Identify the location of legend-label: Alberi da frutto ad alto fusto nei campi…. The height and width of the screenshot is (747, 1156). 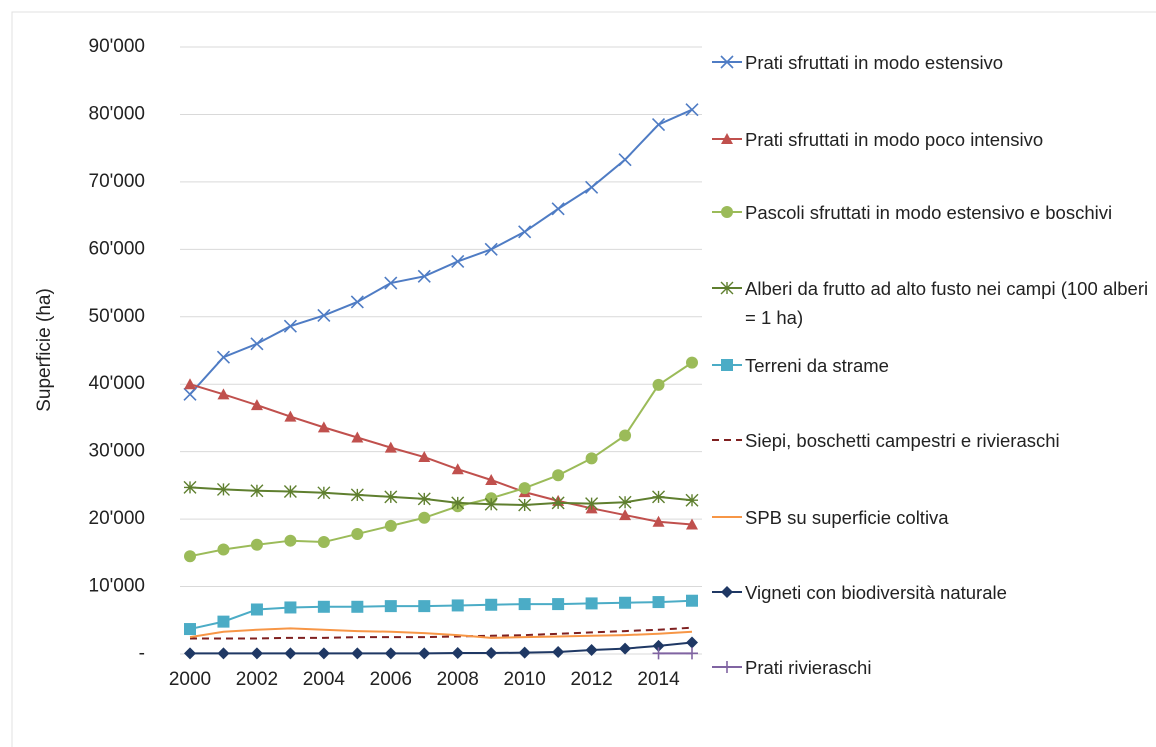
(947, 302).